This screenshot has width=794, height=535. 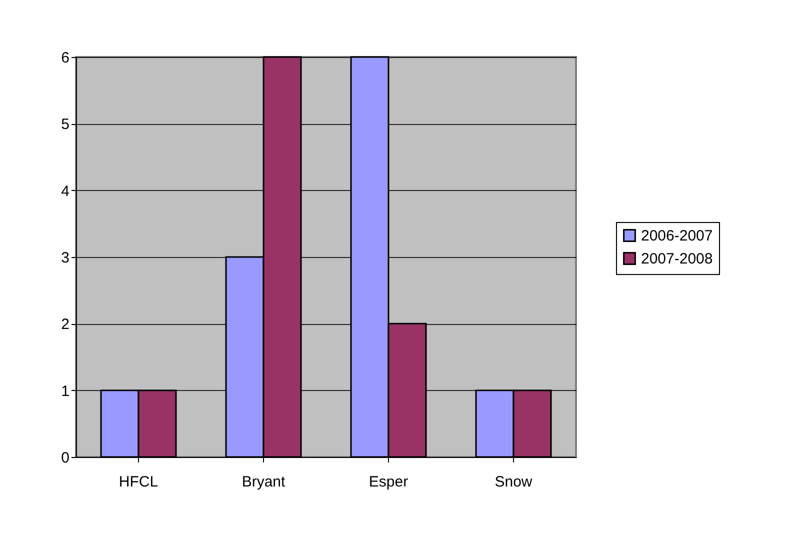 I want to click on legend-label: 2006-2007, so click(x=677, y=236).